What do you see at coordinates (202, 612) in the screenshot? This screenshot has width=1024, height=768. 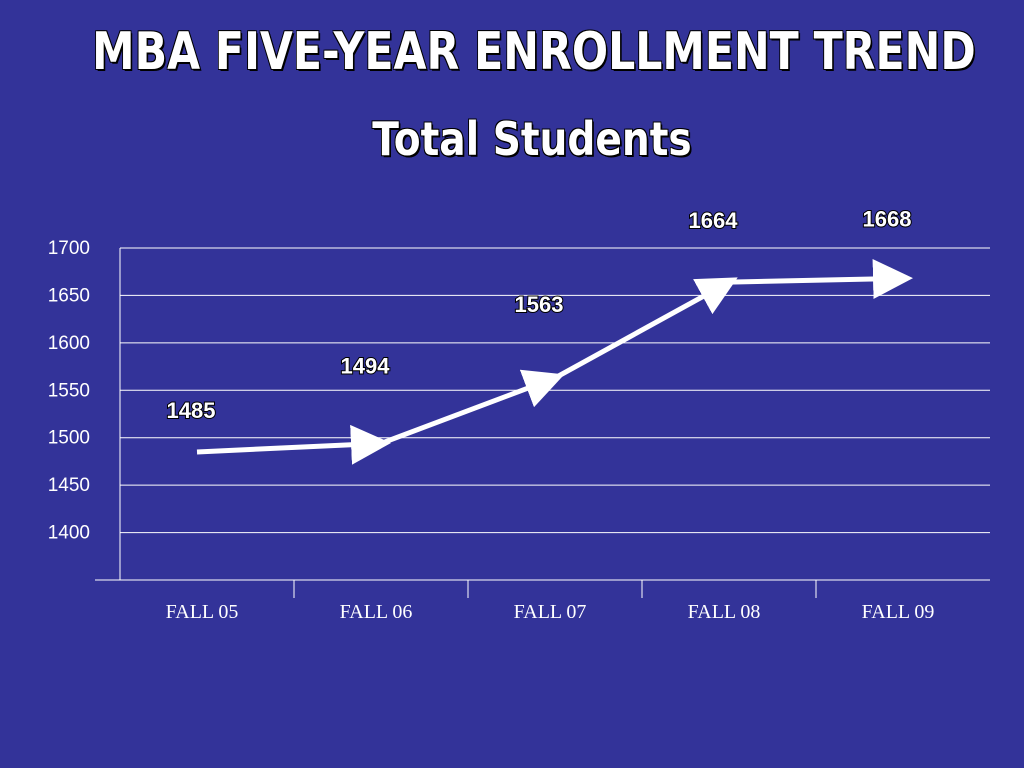 I see `x-tick-fall-05: FALL 05` at bounding box center [202, 612].